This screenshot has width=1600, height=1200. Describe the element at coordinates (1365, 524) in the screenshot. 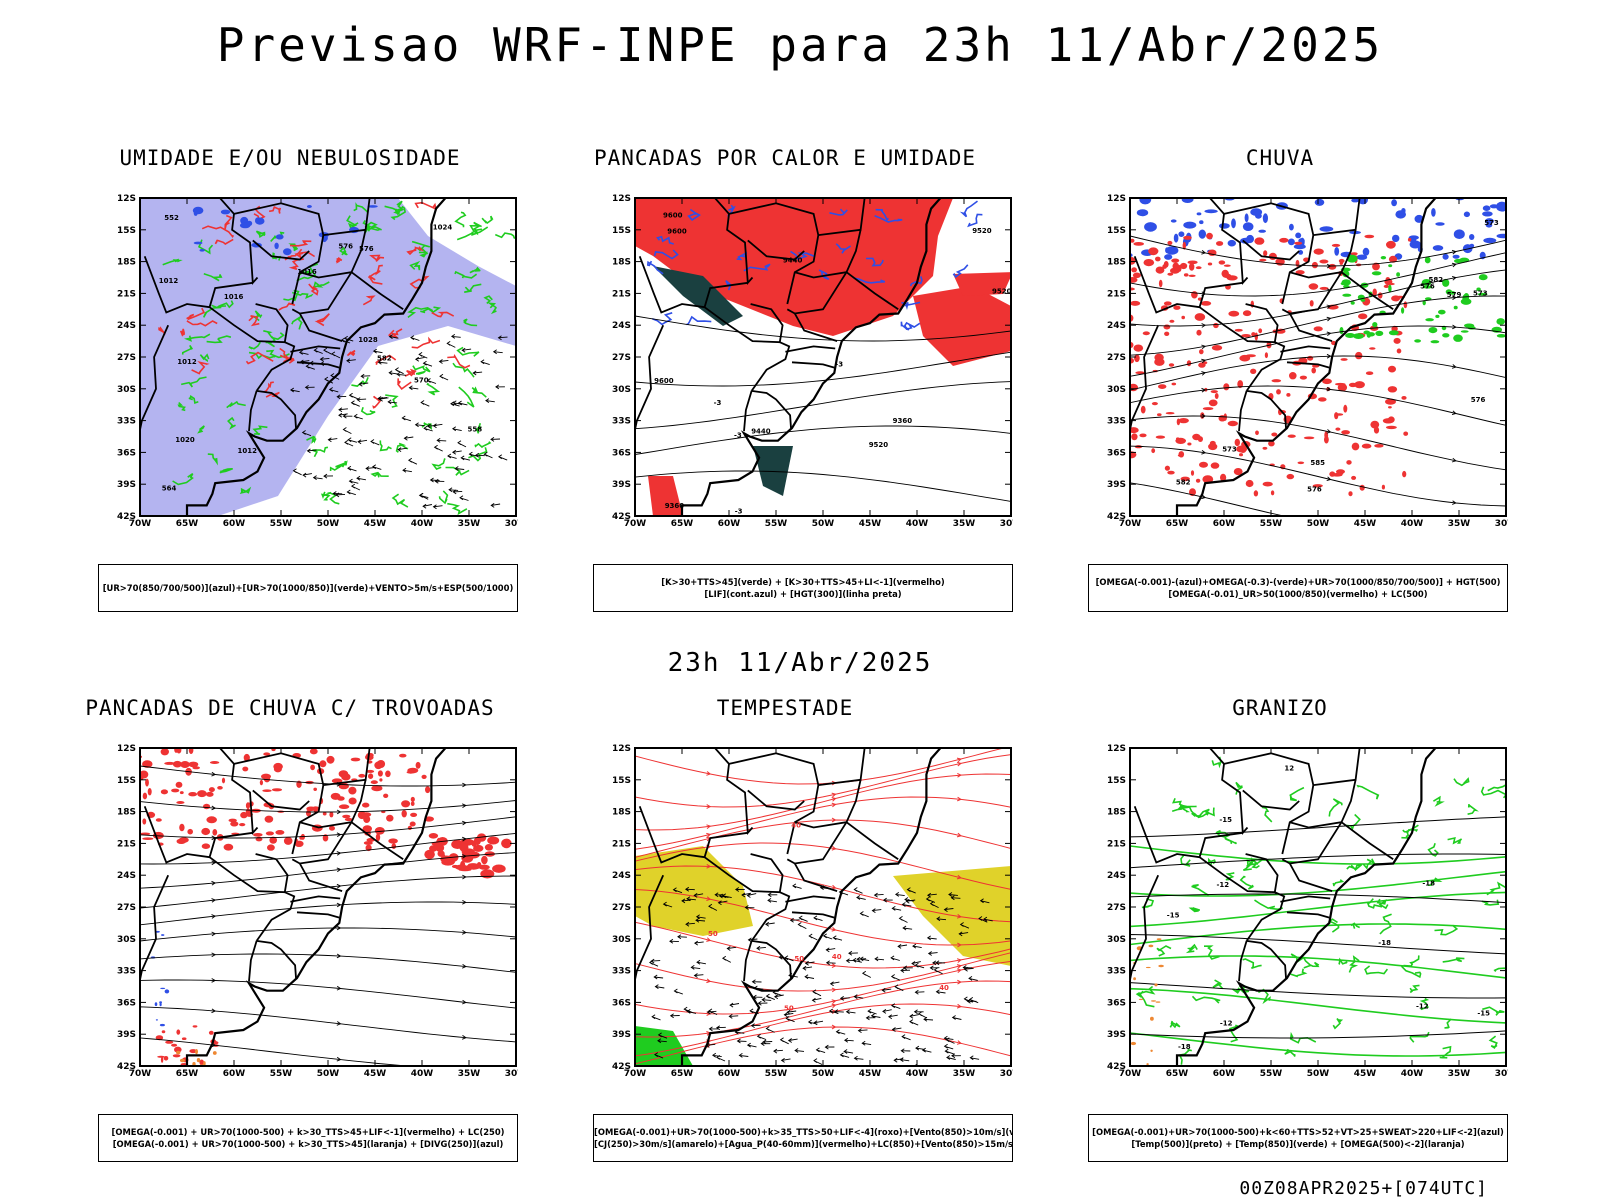

I see `lon-label: 45W` at that location.